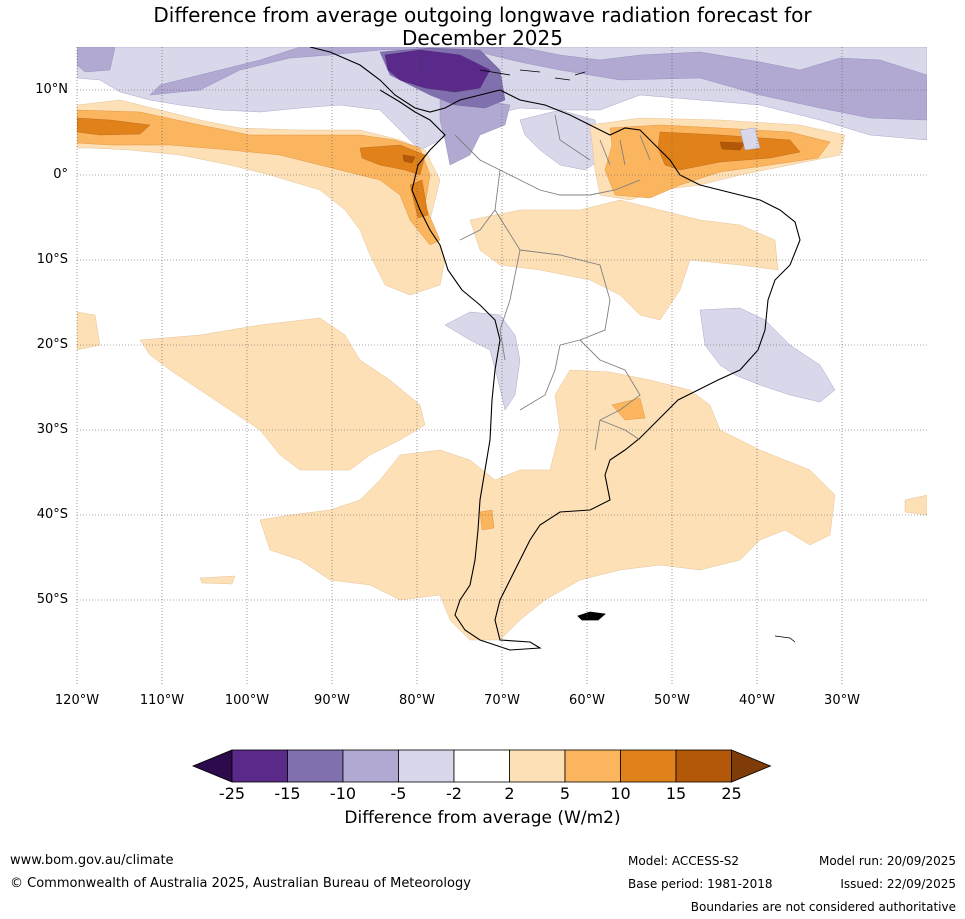 This screenshot has width=965, height=919. Describe the element at coordinates (502, 84) in the screenshot. I see `negative-anomaly-band-moderate` at that location.